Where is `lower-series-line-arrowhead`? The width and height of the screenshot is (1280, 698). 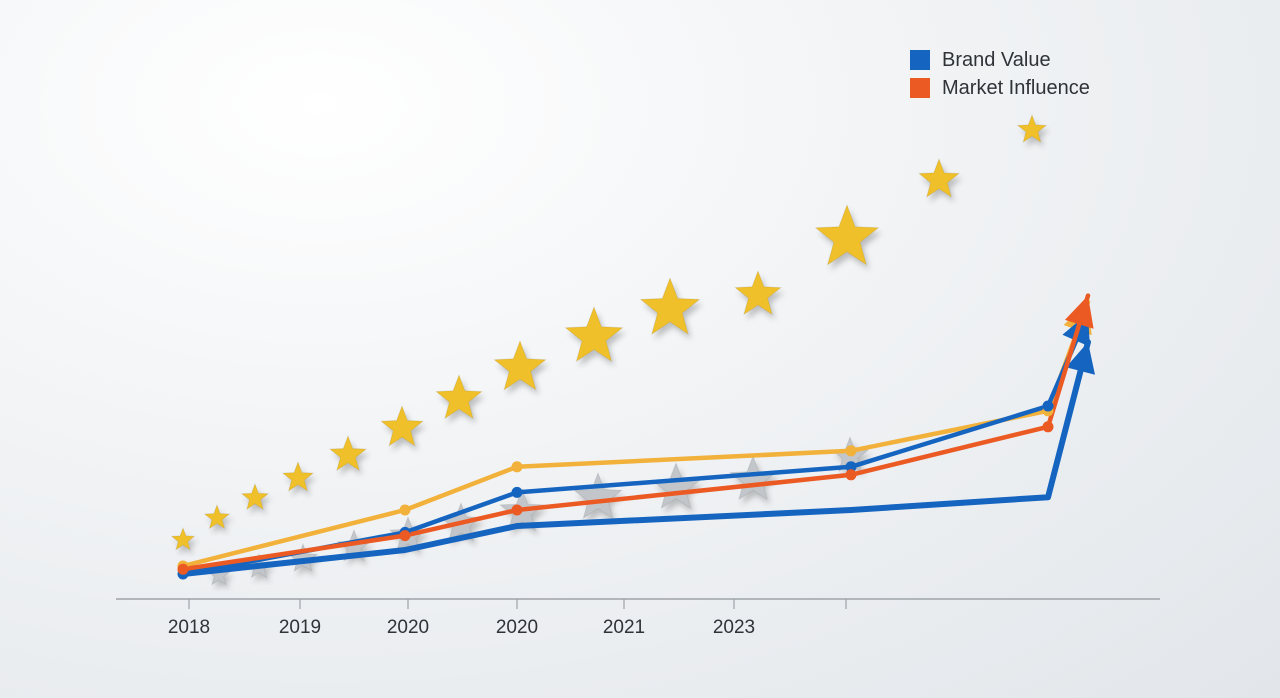
lower-series-line-arrowhead is located at coordinates (1080, 358).